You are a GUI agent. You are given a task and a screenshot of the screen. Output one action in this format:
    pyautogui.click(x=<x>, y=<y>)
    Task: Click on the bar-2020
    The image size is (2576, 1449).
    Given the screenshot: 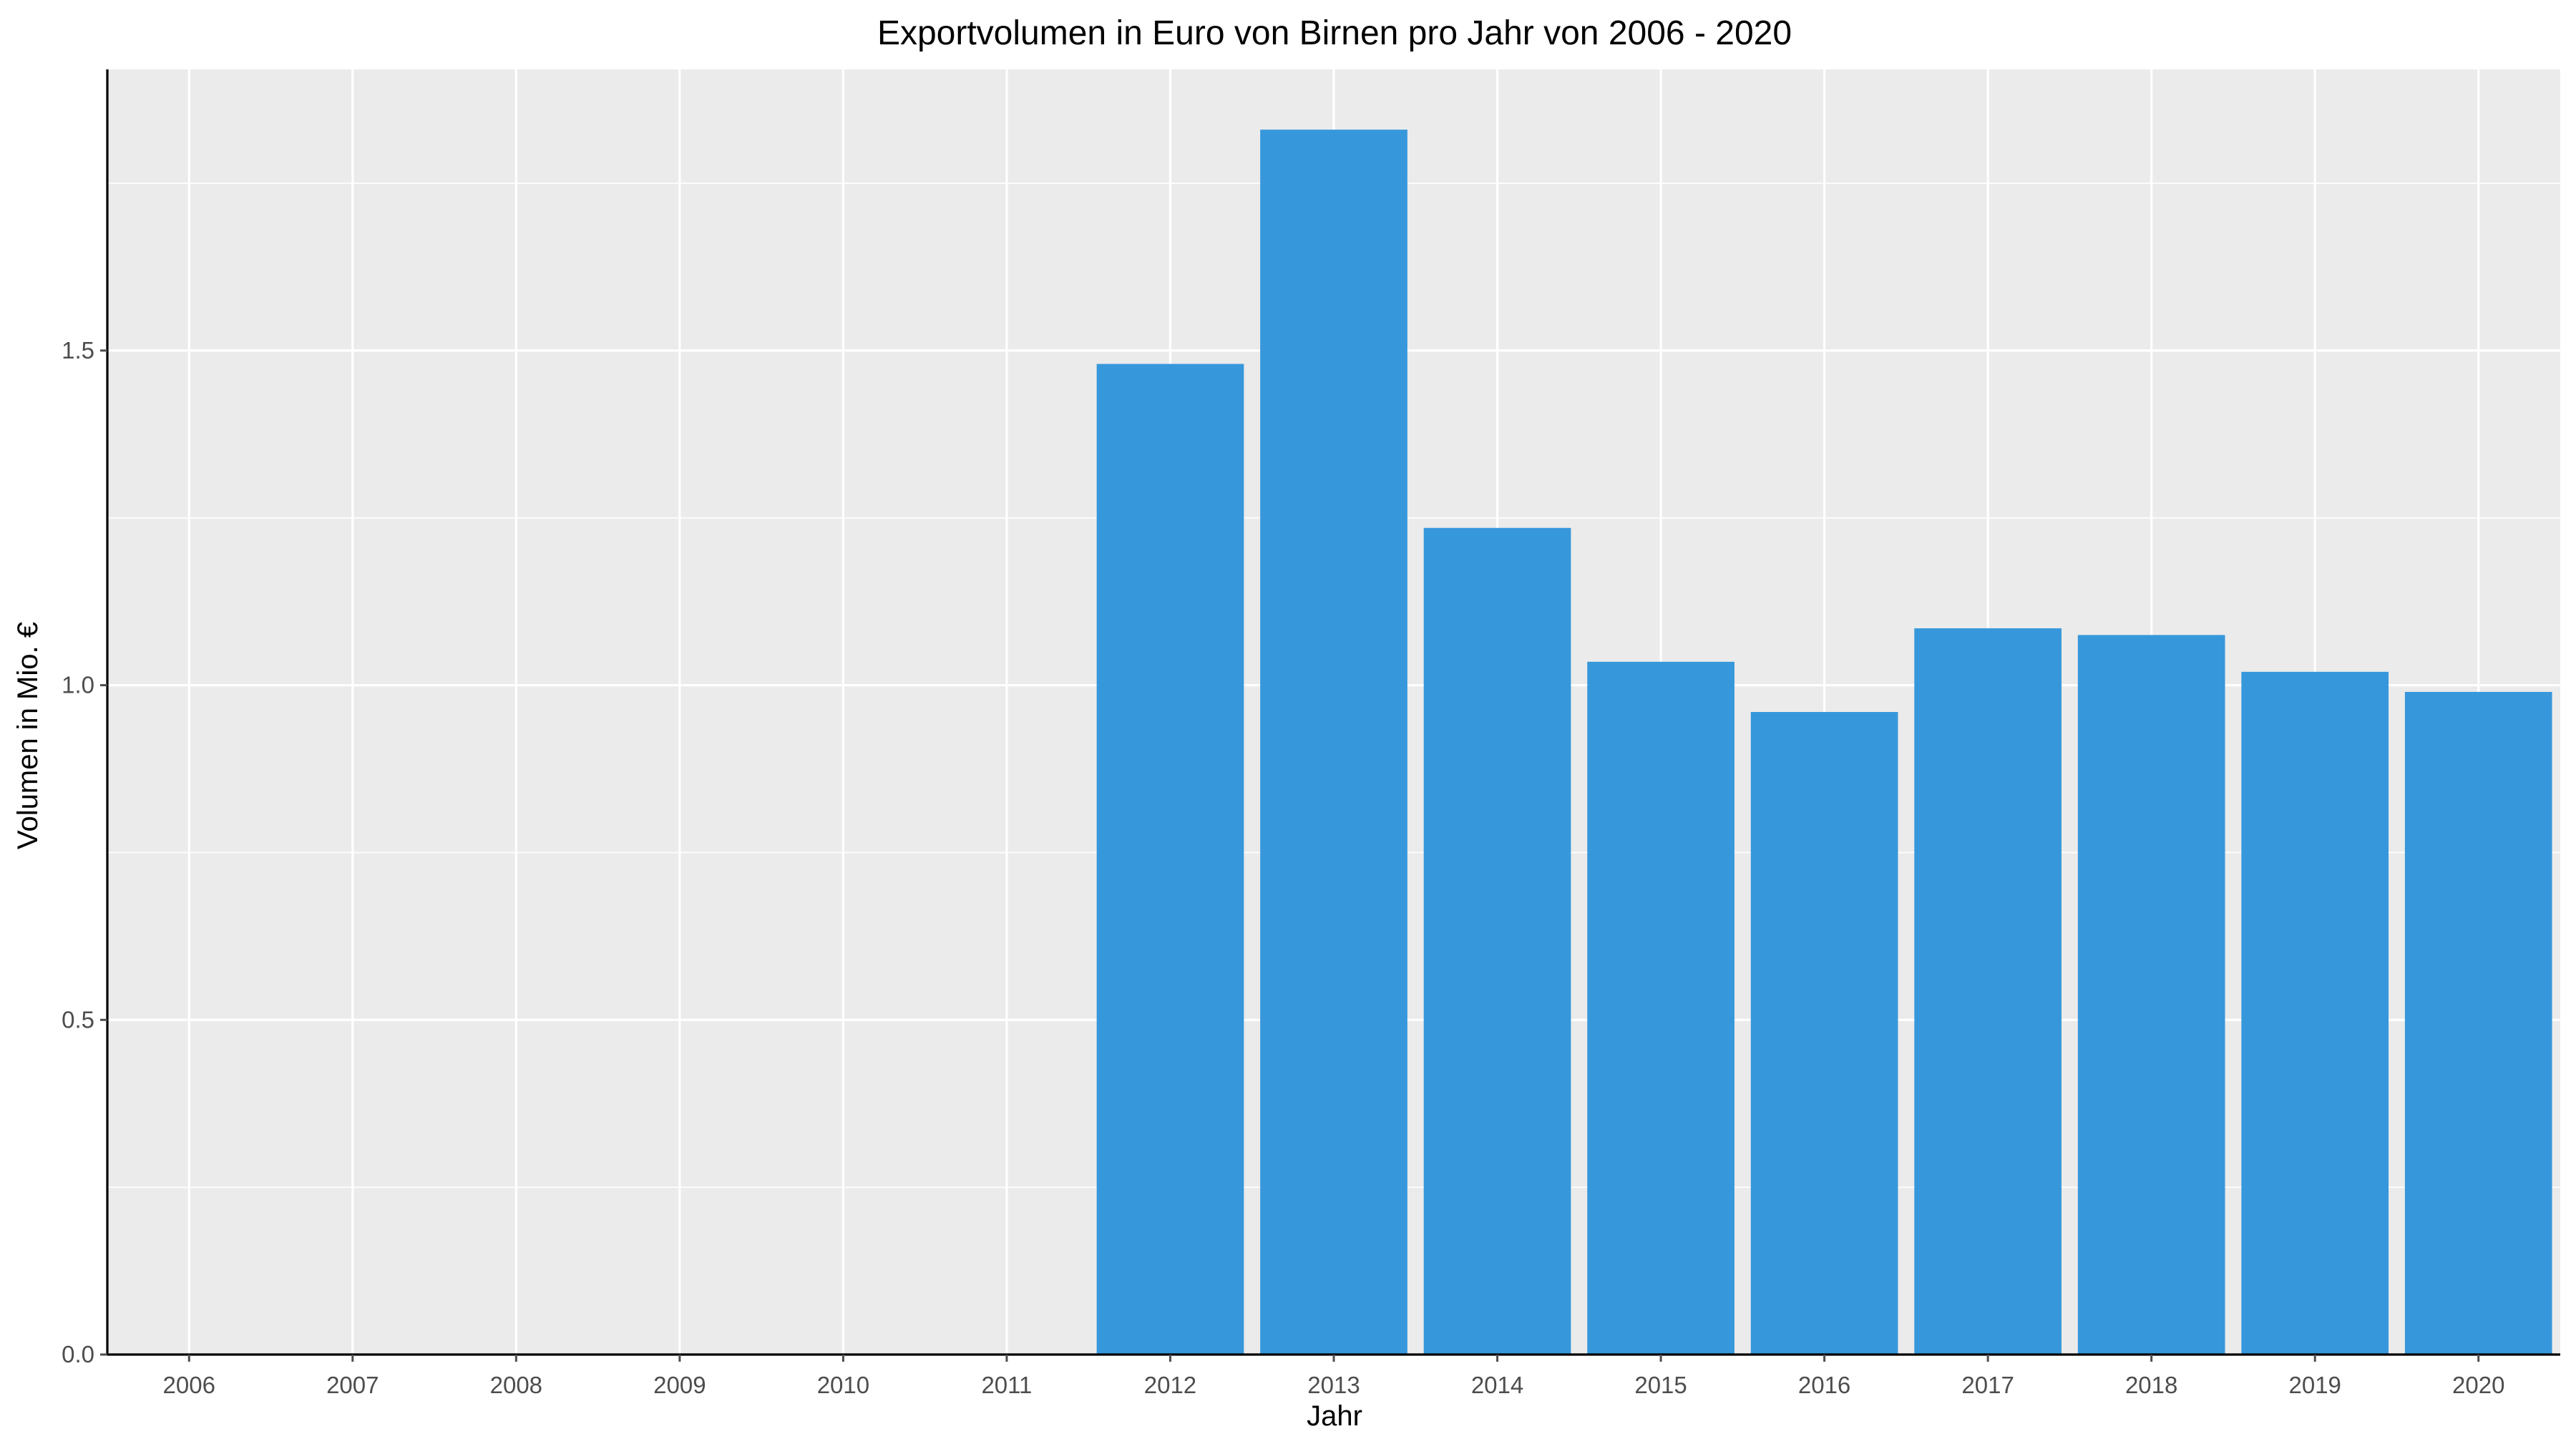 What is the action you would take?
    pyautogui.click(x=2478, y=1023)
    